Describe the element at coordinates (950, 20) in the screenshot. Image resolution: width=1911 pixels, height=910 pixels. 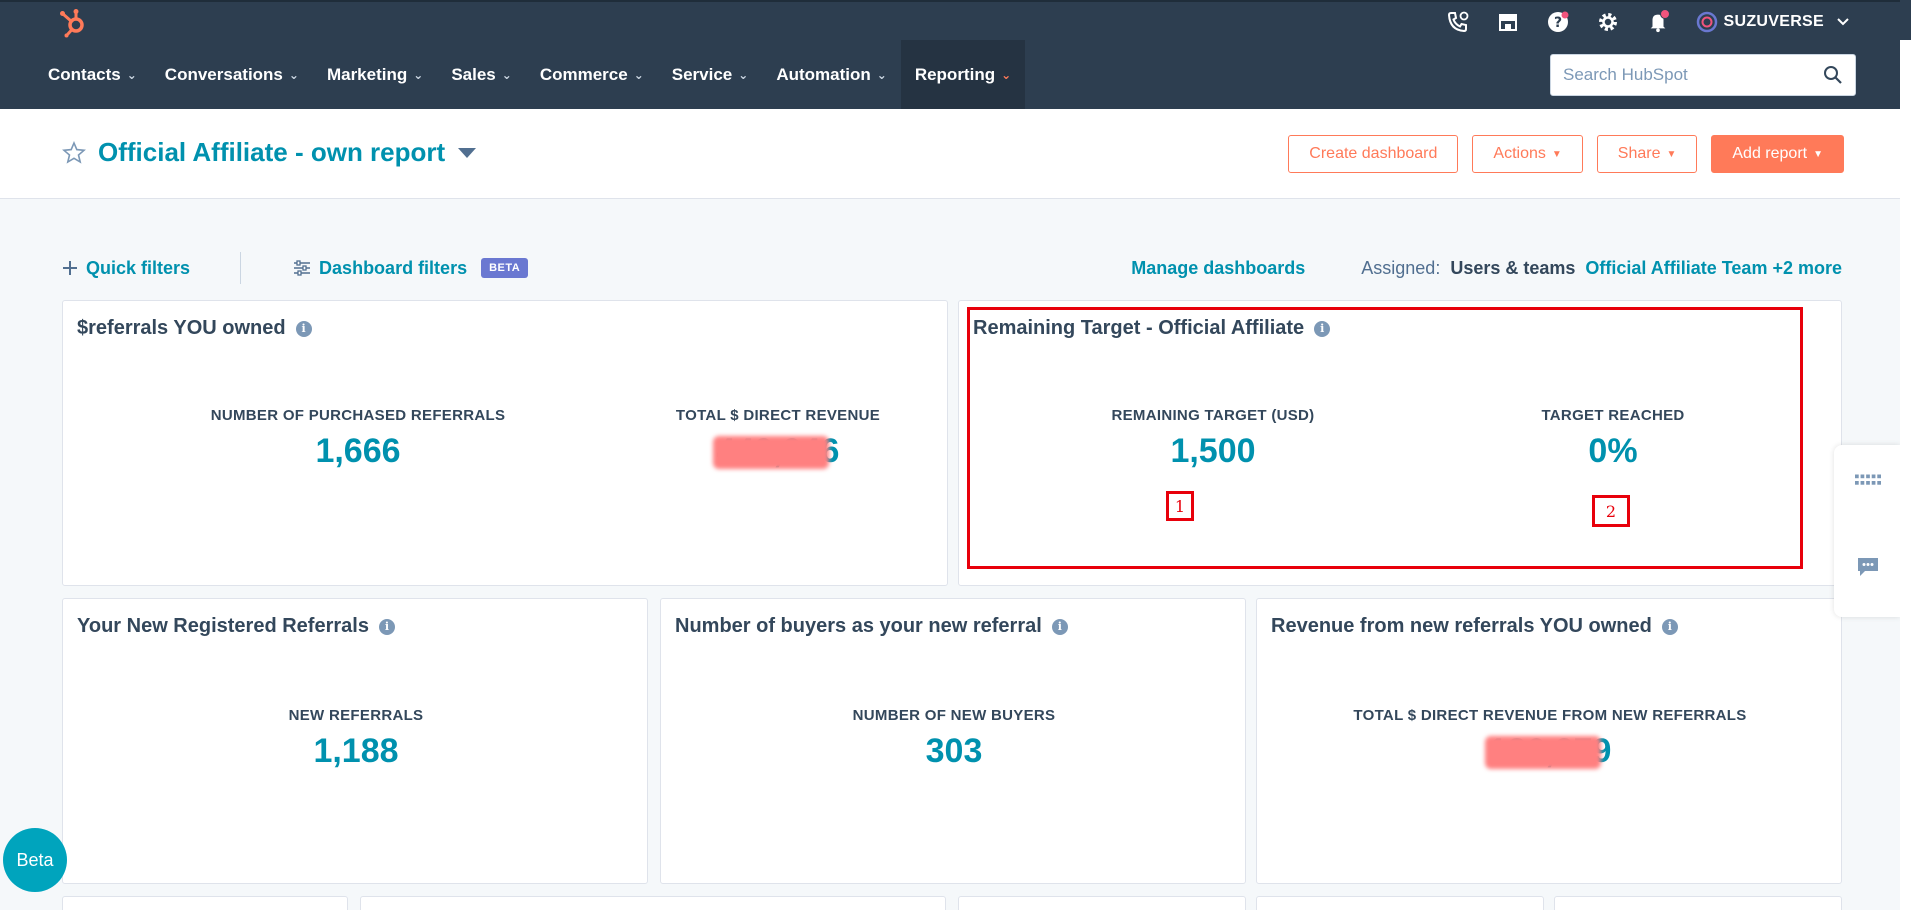
I see `top-bar: ? SUZUVERSE` at that location.